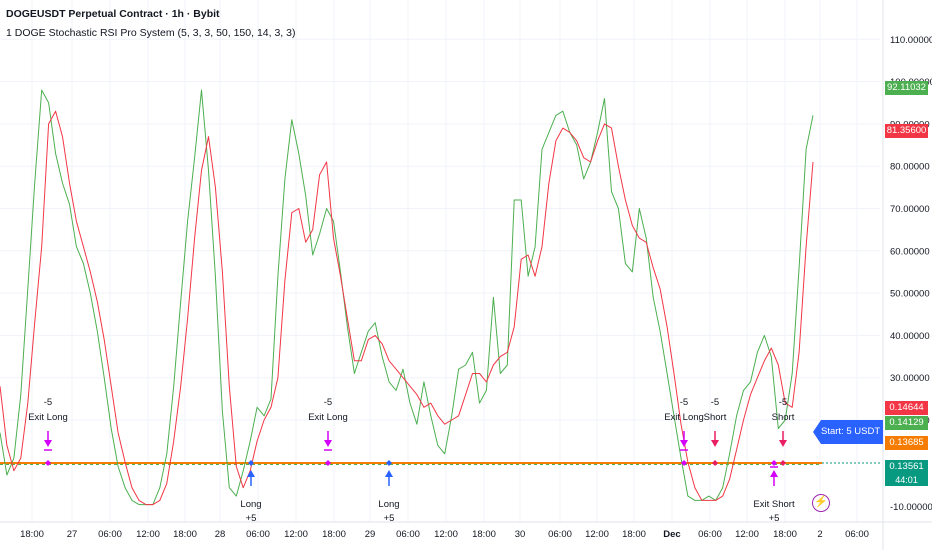  I want to click on y-tick-label: 70.00000, so click(910, 209).